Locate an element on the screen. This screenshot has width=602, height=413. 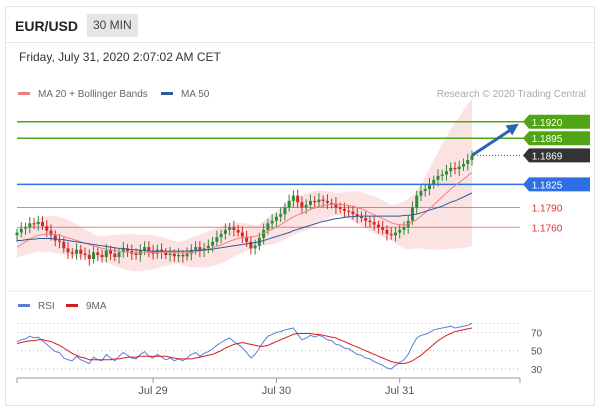
rsi-tick-label: 30 is located at coordinates (537, 370).